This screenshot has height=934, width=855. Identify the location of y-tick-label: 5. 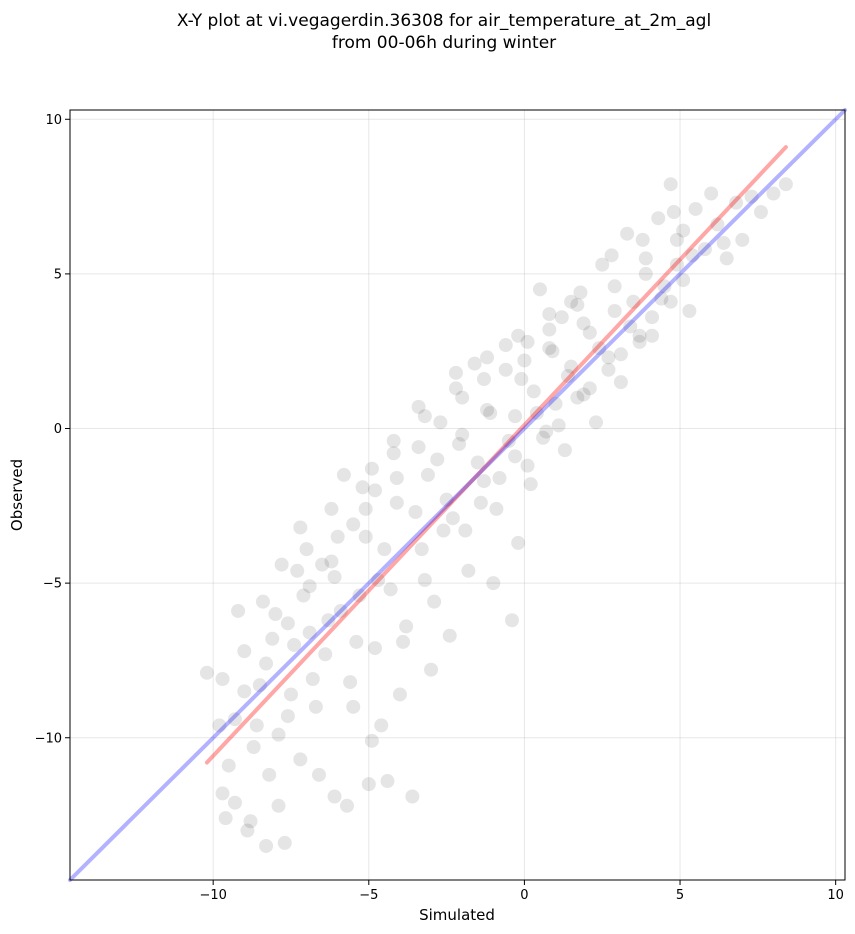
(58, 274).